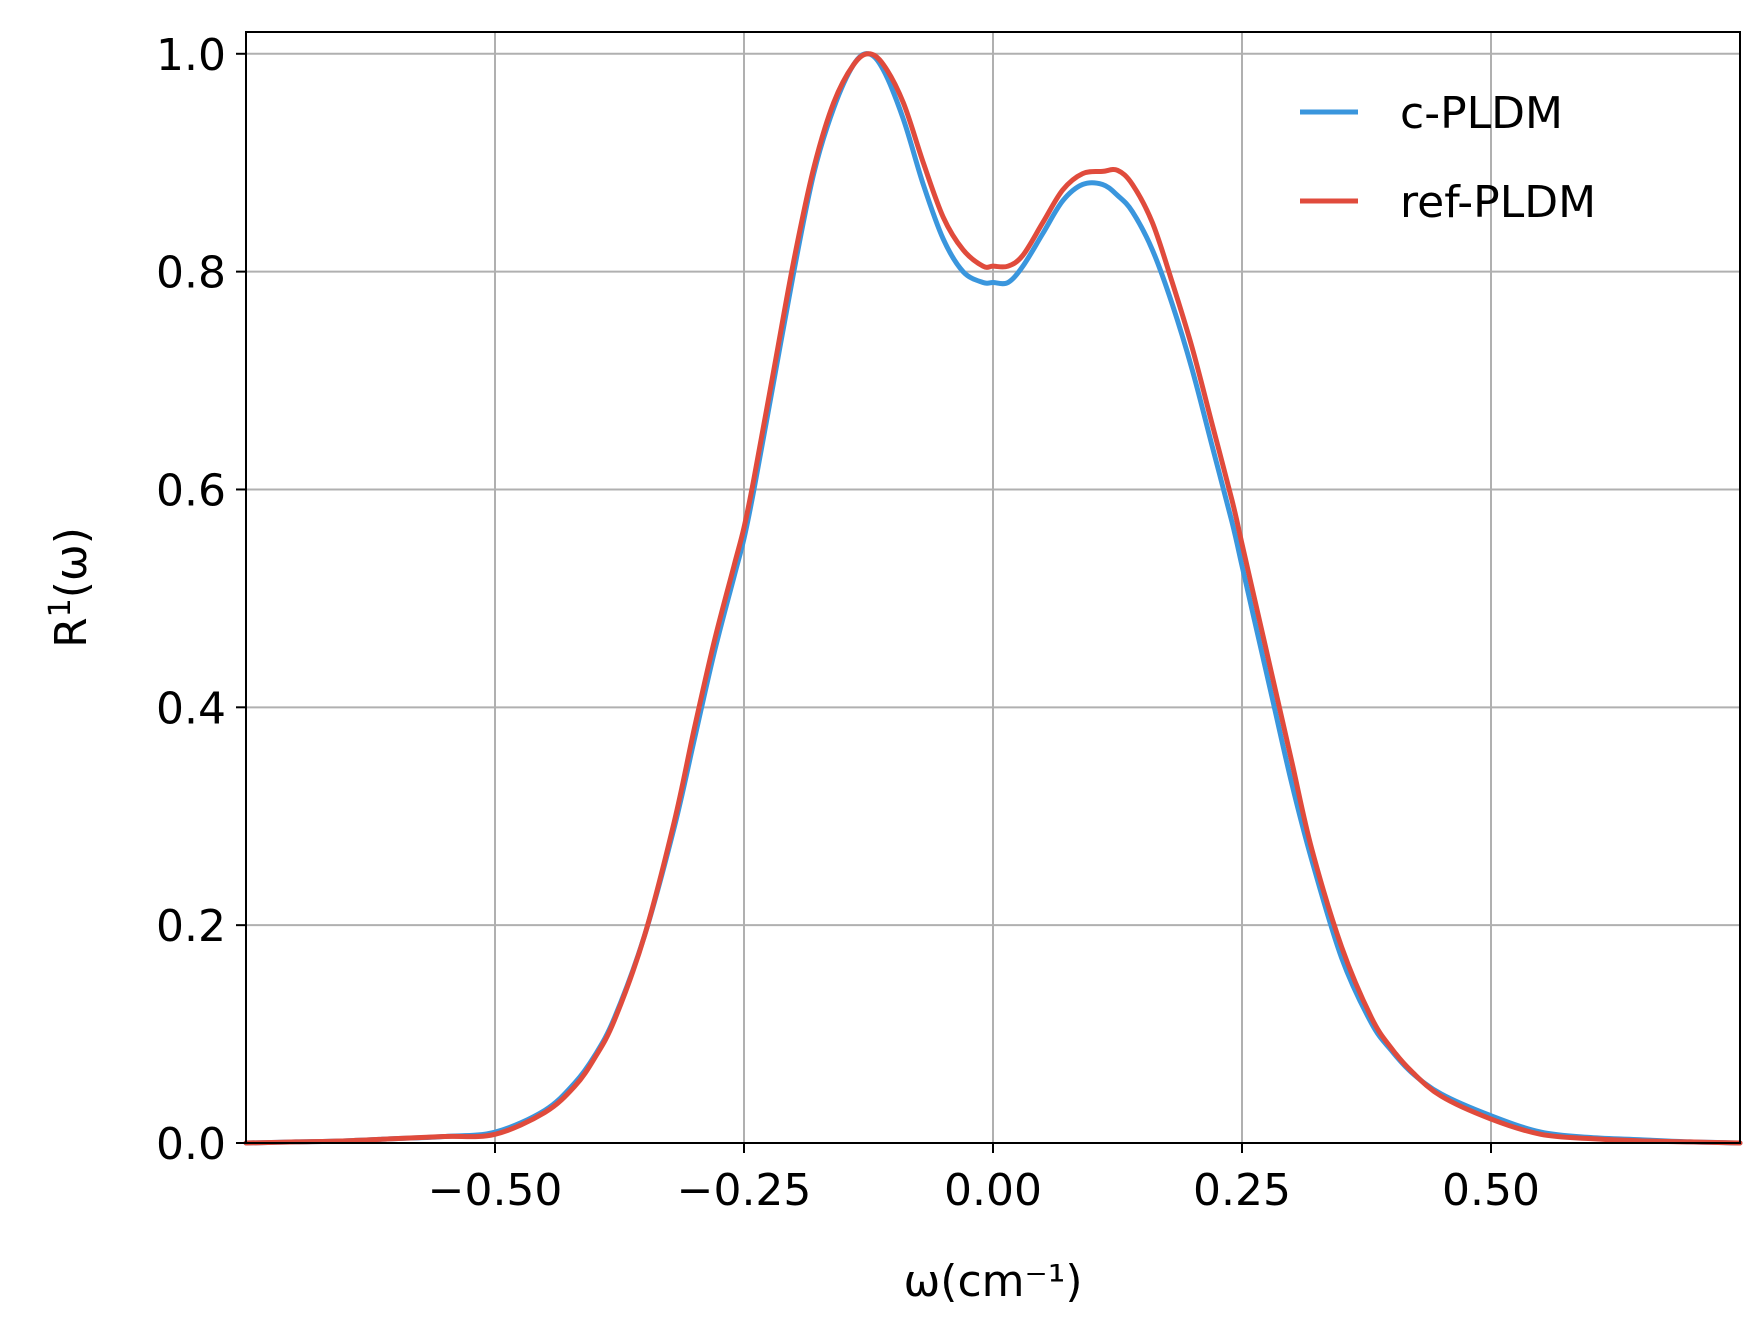 The image size is (1762, 1336). I want to click on x-tick-label: 0.00, so click(993, 1190).